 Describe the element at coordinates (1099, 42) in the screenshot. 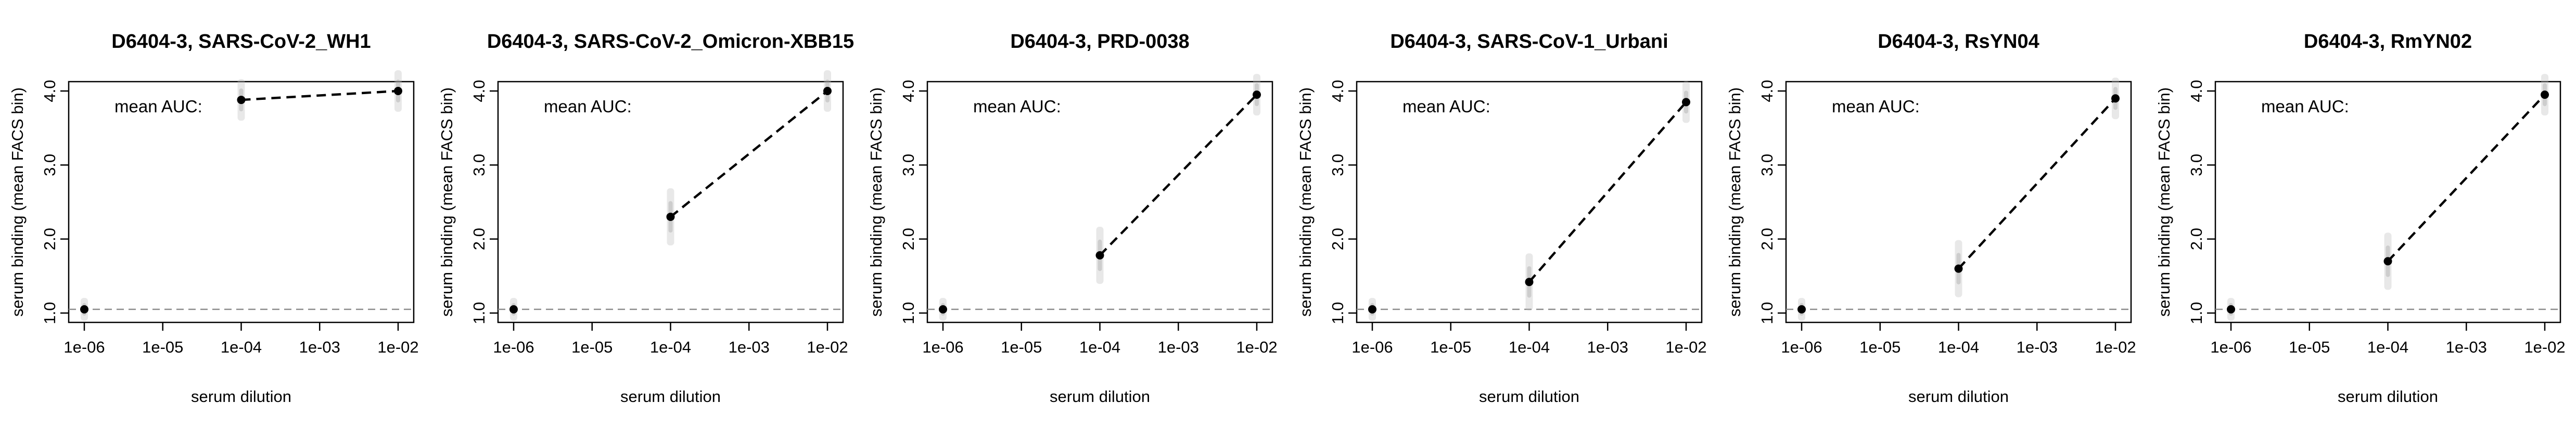

I see `chart-title: D6404-3, PRD-0038` at that location.